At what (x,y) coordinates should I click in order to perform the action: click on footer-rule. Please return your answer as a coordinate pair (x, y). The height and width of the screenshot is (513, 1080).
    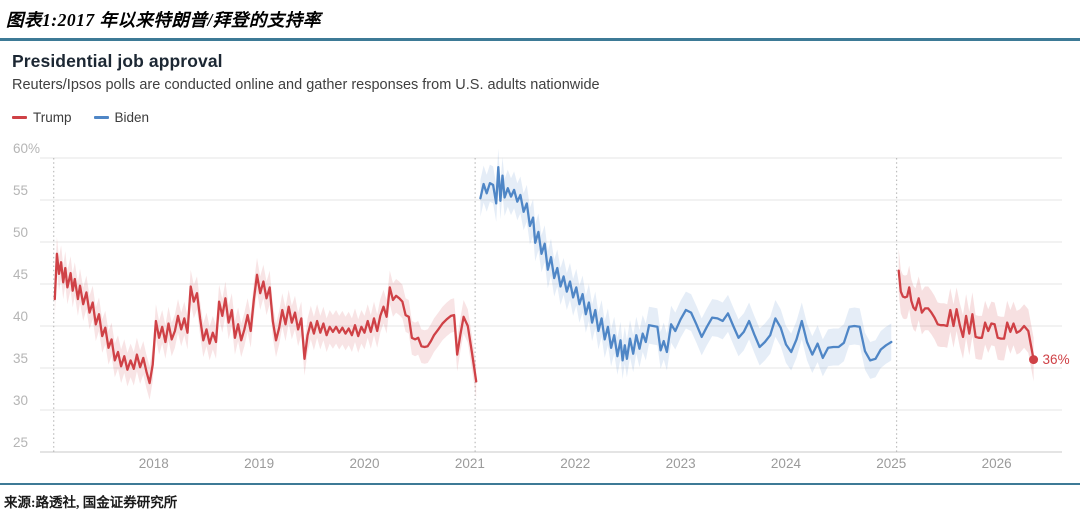
    Looking at the image, I should click on (540, 484).